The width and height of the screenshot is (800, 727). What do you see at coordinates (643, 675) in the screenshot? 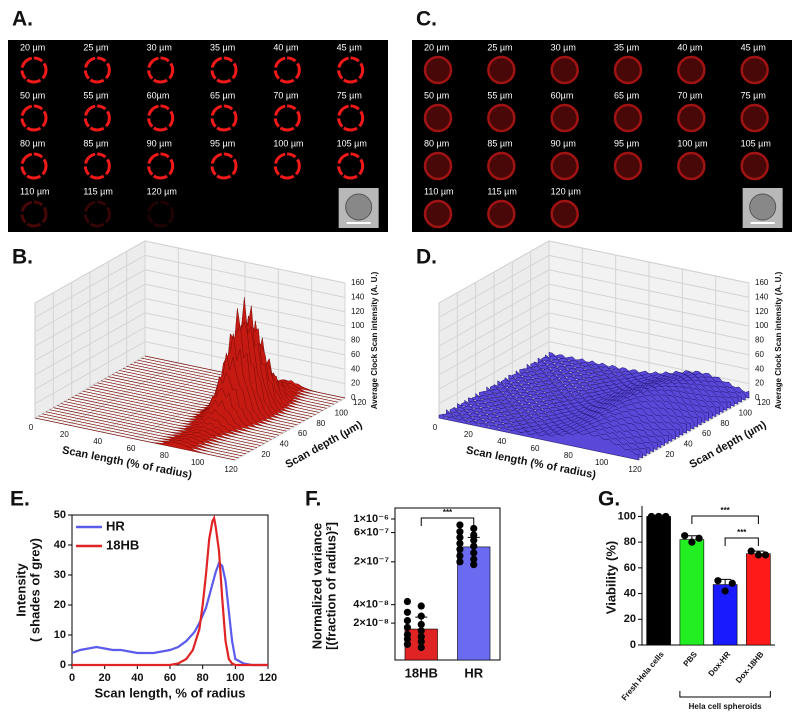
I see `x-tick-label: Fresh Hela cells` at bounding box center [643, 675].